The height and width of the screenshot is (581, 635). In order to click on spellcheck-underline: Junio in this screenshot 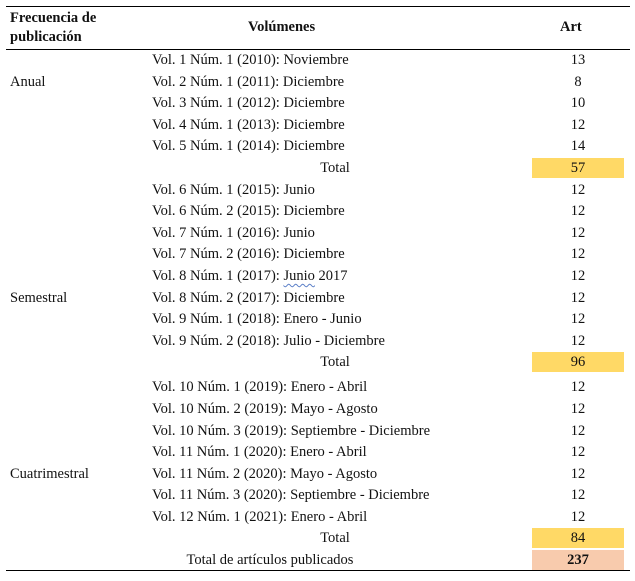, I will do `click(299, 275)`.